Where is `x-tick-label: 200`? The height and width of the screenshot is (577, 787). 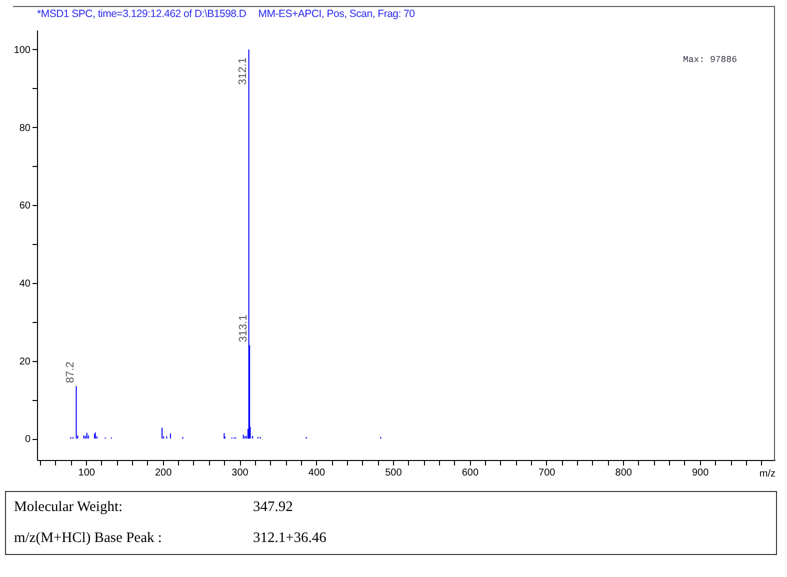 x-tick-label: 200 is located at coordinates (163, 473).